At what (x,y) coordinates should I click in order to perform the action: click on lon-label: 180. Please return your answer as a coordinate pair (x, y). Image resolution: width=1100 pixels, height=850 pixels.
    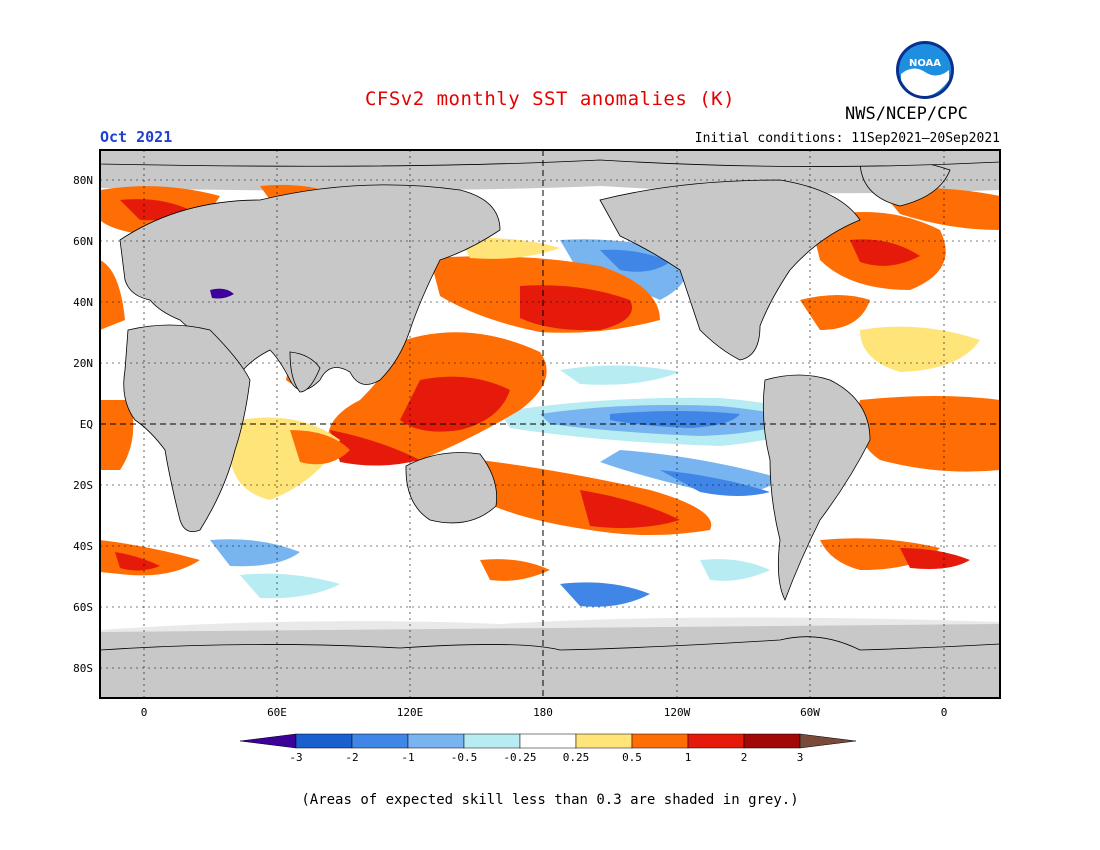
    Looking at the image, I should click on (543, 712).